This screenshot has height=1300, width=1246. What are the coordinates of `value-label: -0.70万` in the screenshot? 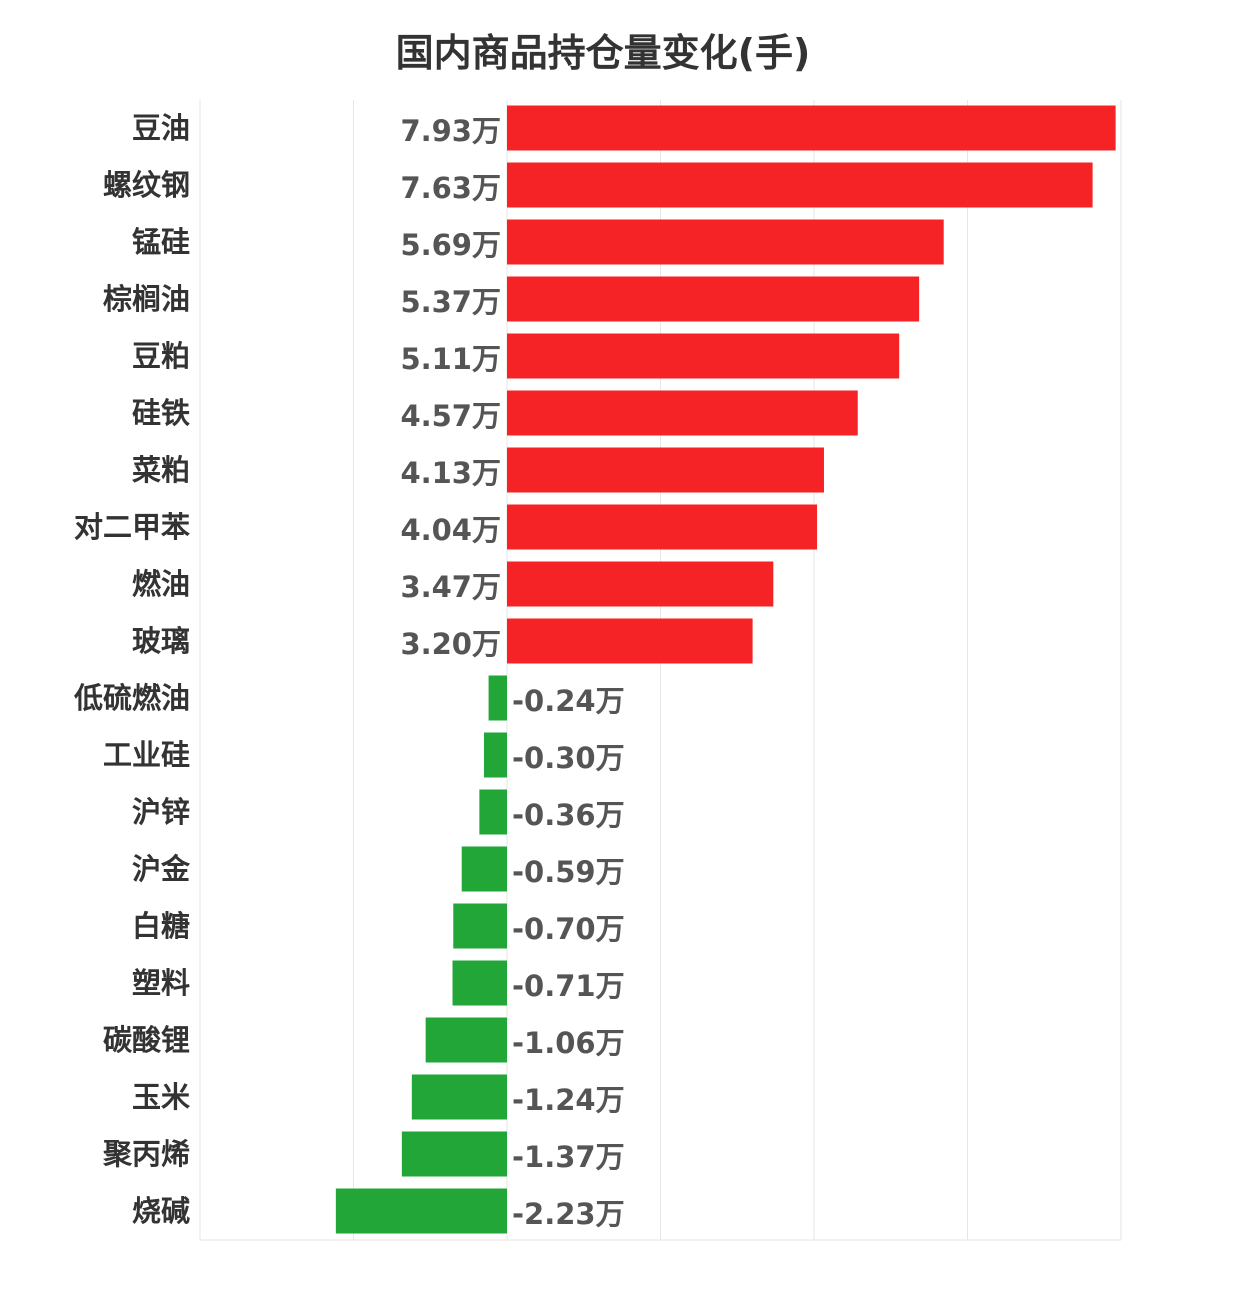 It's located at (568, 929).